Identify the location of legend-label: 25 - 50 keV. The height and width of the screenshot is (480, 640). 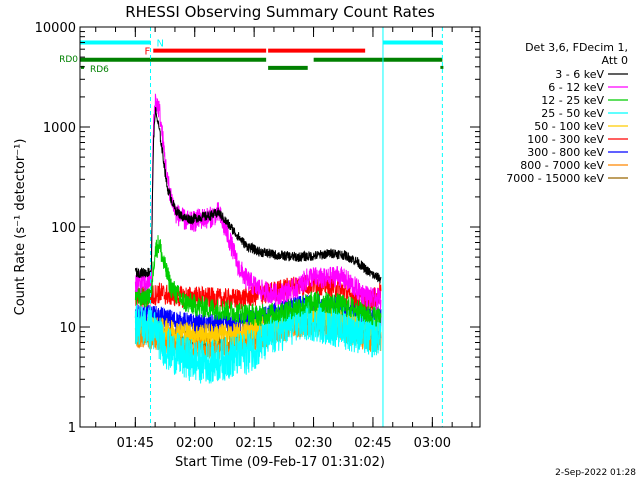
(572, 113).